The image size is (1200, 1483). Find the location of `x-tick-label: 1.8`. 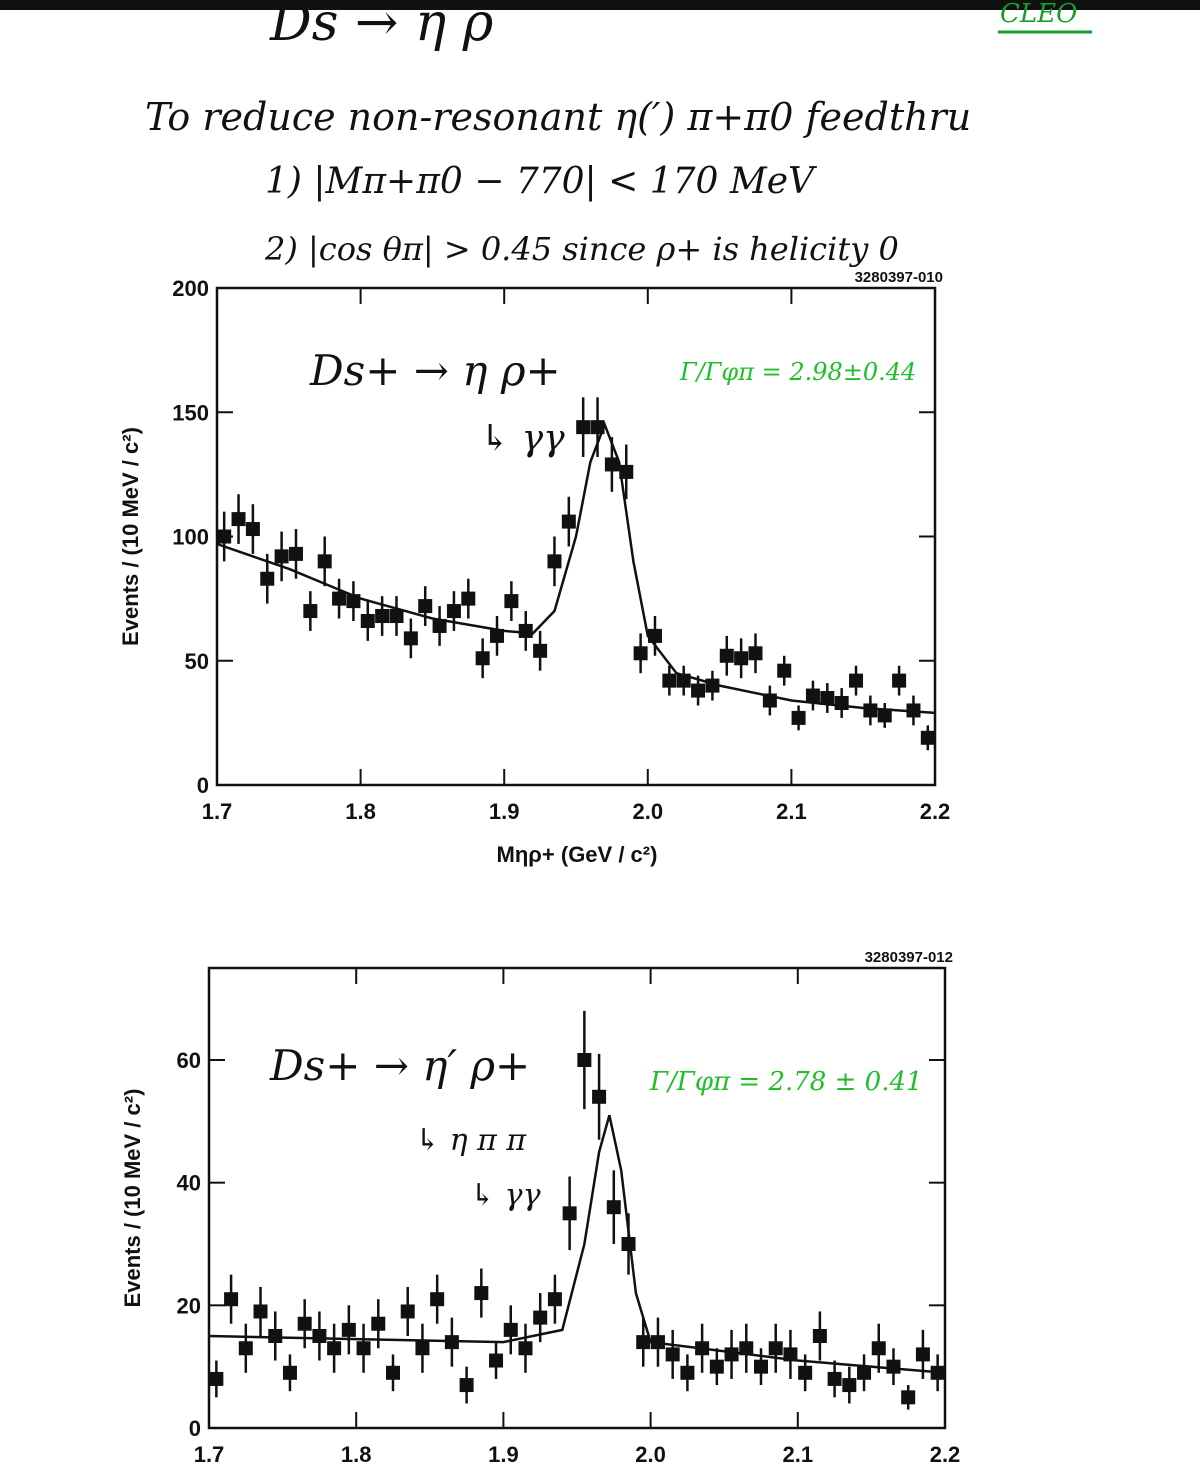

x-tick-label: 1.8 is located at coordinates (356, 1454).